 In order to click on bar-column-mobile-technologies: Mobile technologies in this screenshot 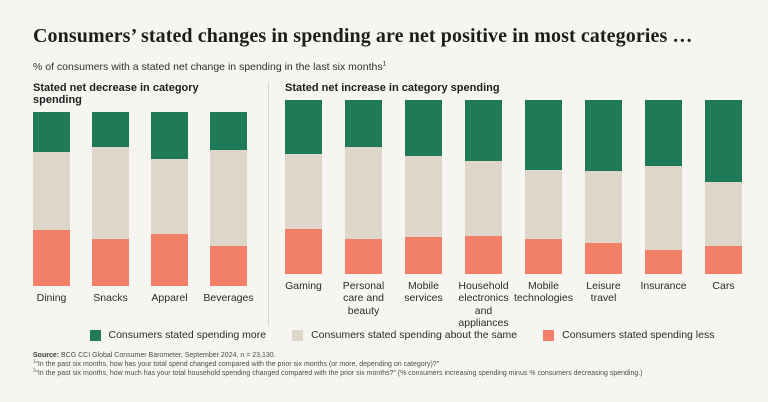, I will do `click(543, 202)`.